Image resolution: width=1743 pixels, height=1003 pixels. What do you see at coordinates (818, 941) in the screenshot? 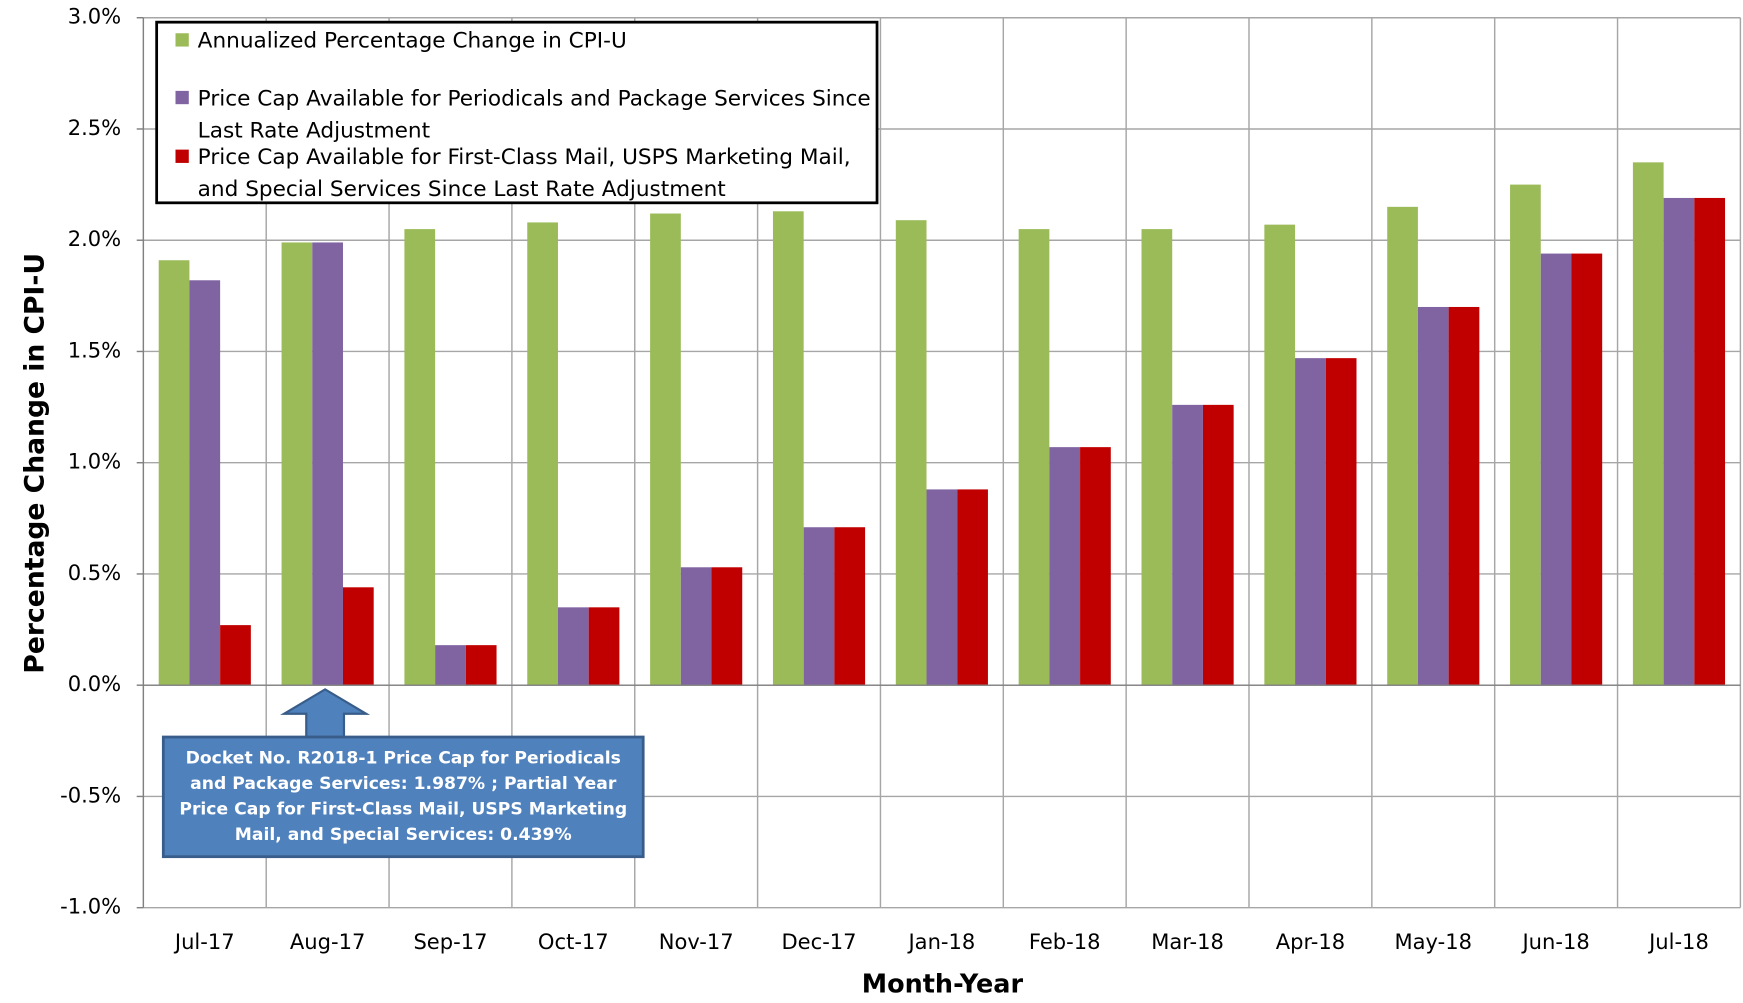
I see `x-tick-label: Dec-17` at bounding box center [818, 941].